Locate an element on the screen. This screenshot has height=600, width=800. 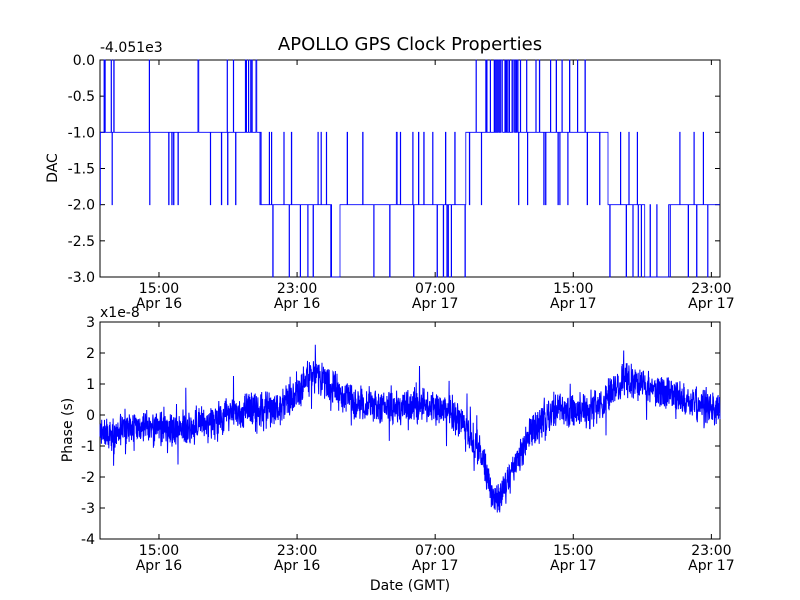
phase-offset-label: x1e-8 is located at coordinates (120, 313).